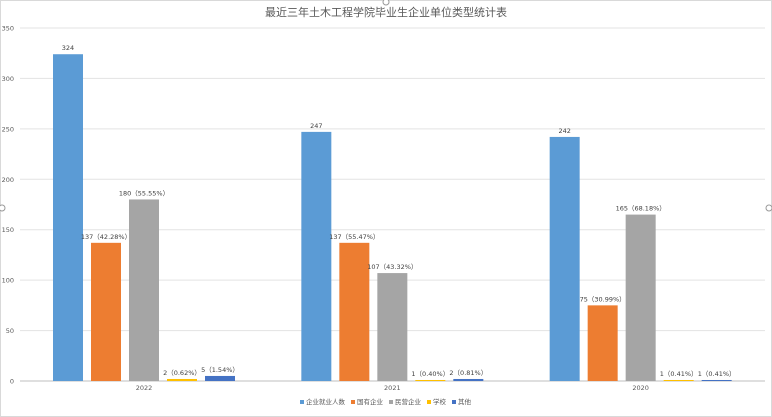 The height and width of the screenshot is (417, 772). Describe the element at coordinates (603, 299) in the screenshot. I see `data-label: 75（30.99%）` at that location.